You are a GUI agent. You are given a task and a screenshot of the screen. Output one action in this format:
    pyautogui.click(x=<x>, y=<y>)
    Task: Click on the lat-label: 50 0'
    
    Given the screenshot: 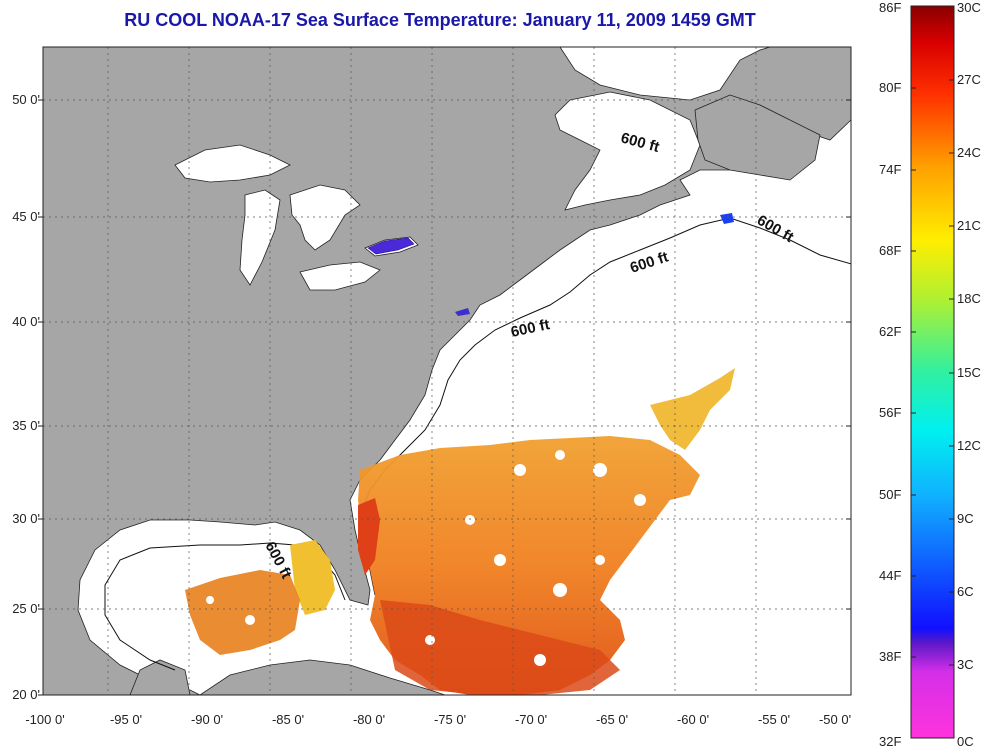 What is the action you would take?
    pyautogui.click(x=26, y=99)
    